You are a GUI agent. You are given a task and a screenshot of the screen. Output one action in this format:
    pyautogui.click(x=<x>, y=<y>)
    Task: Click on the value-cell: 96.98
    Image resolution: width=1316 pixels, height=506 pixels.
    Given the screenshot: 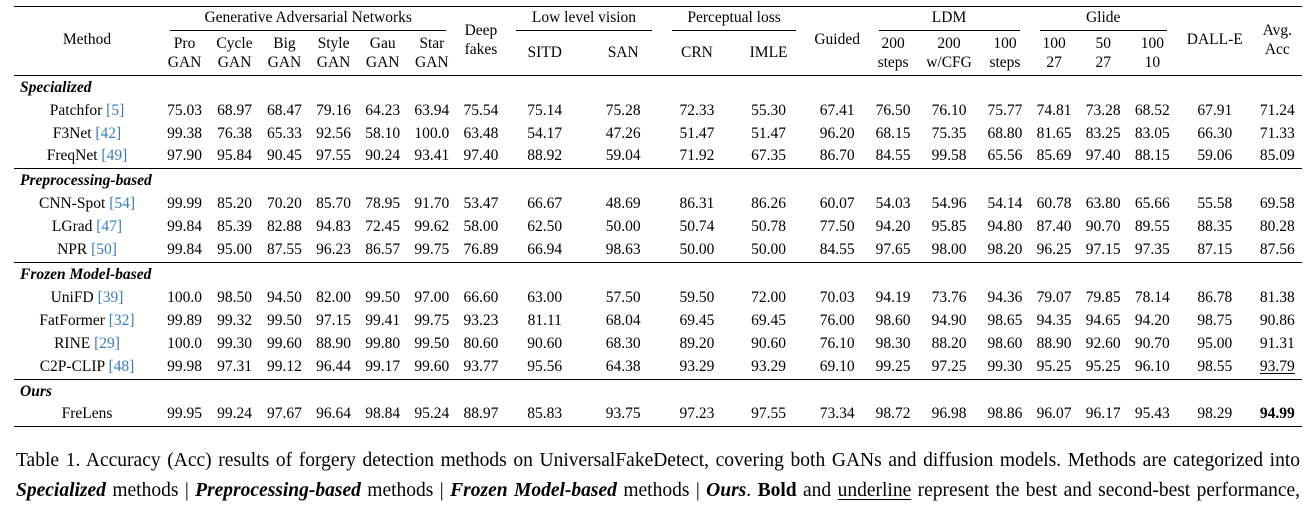 What is the action you would take?
    pyautogui.click(x=949, y=415)
    